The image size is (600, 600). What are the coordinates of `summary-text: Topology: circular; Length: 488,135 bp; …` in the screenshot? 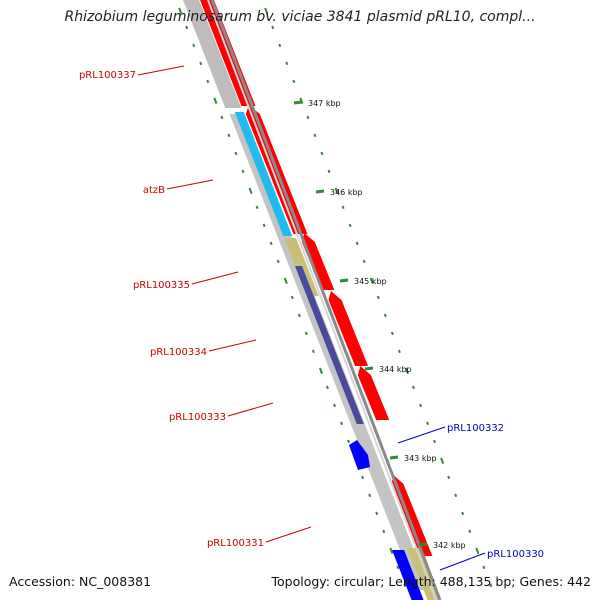 It's located at (431, 581).